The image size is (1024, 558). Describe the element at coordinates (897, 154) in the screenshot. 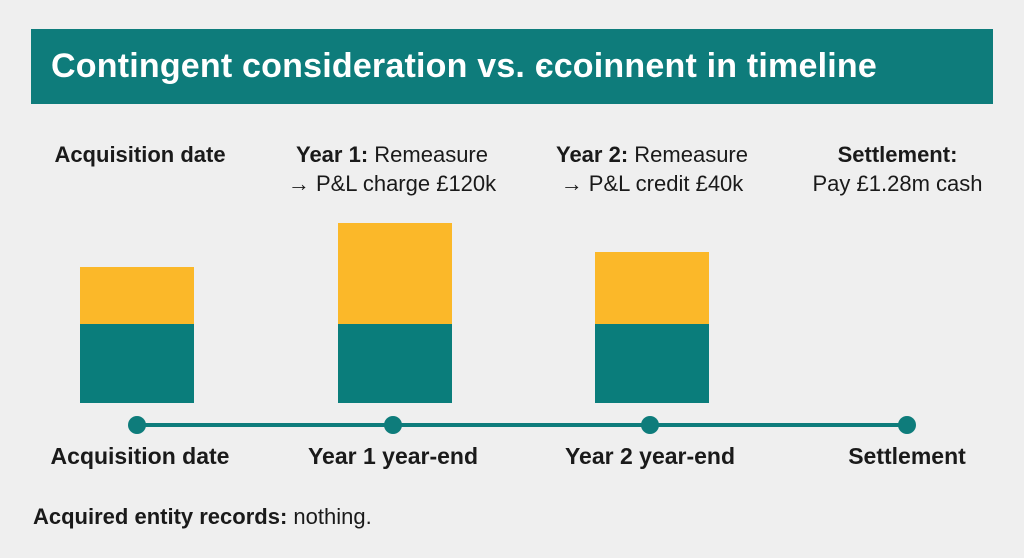

I see `column-heading: Settlement:` at that location.